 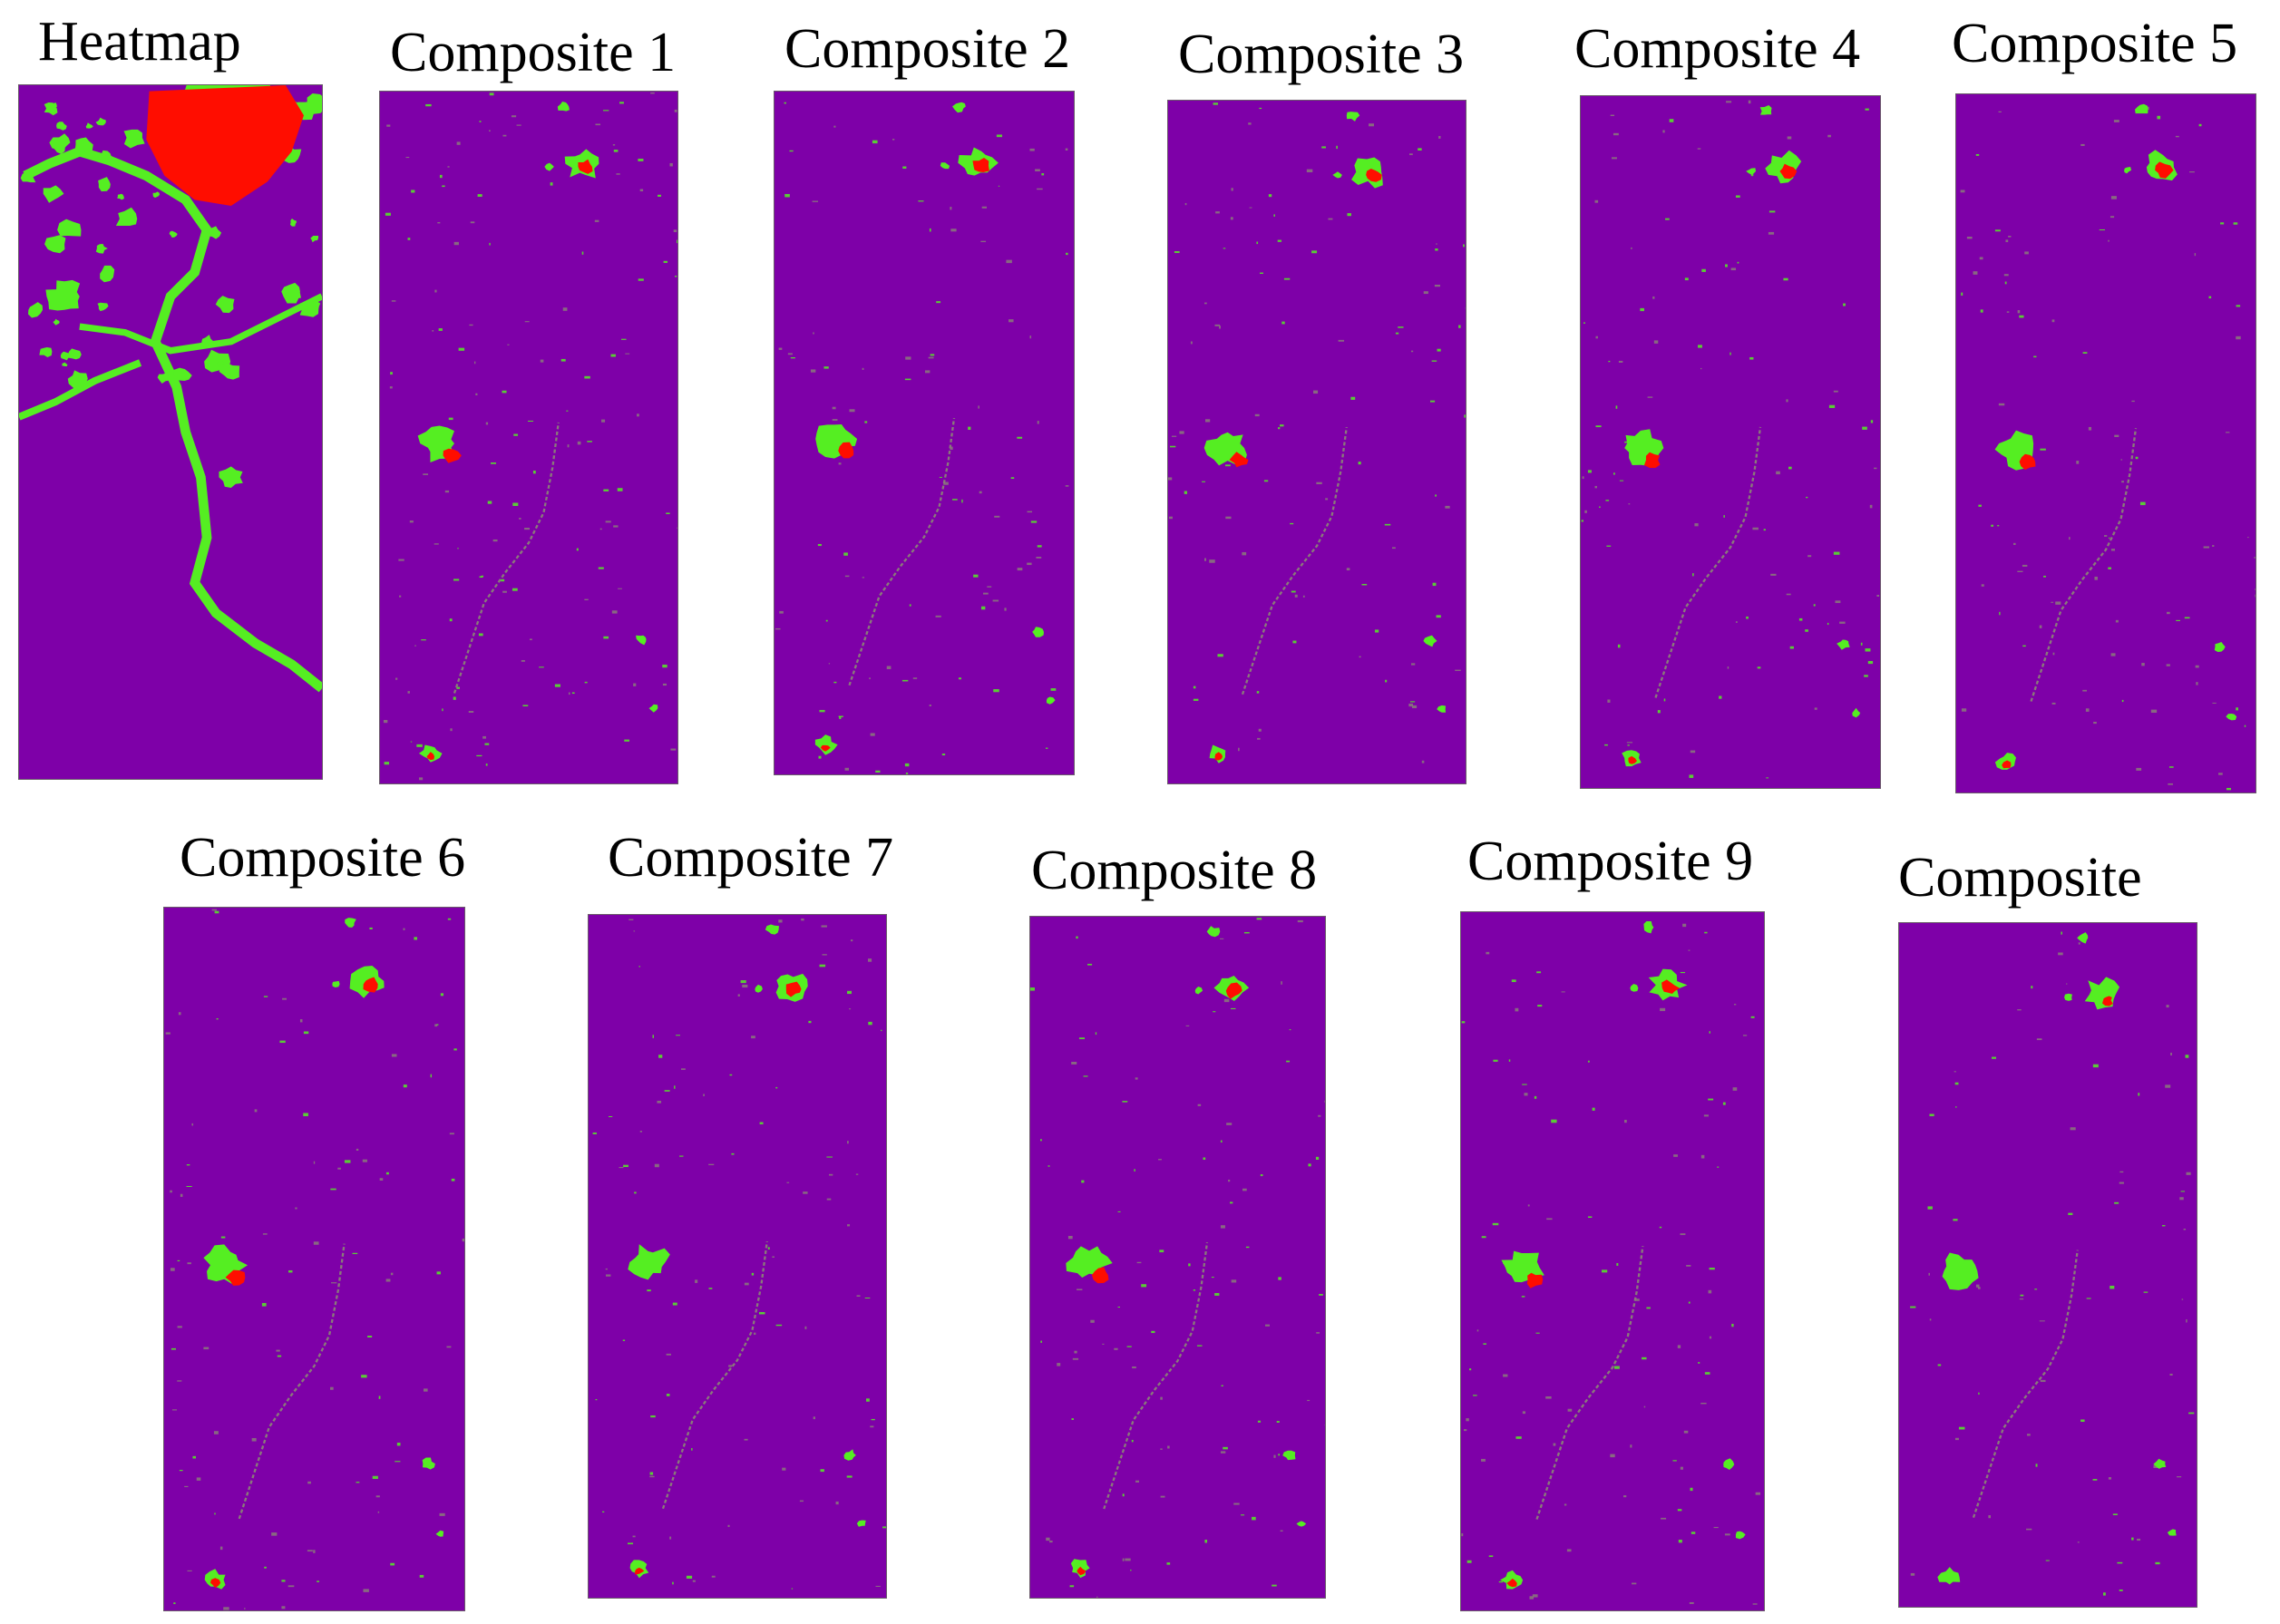 What do you see at coordinates (1321, 54) in the screenshot?
I see `panel-title: Composite 3` at bounding box center [1321, 54].